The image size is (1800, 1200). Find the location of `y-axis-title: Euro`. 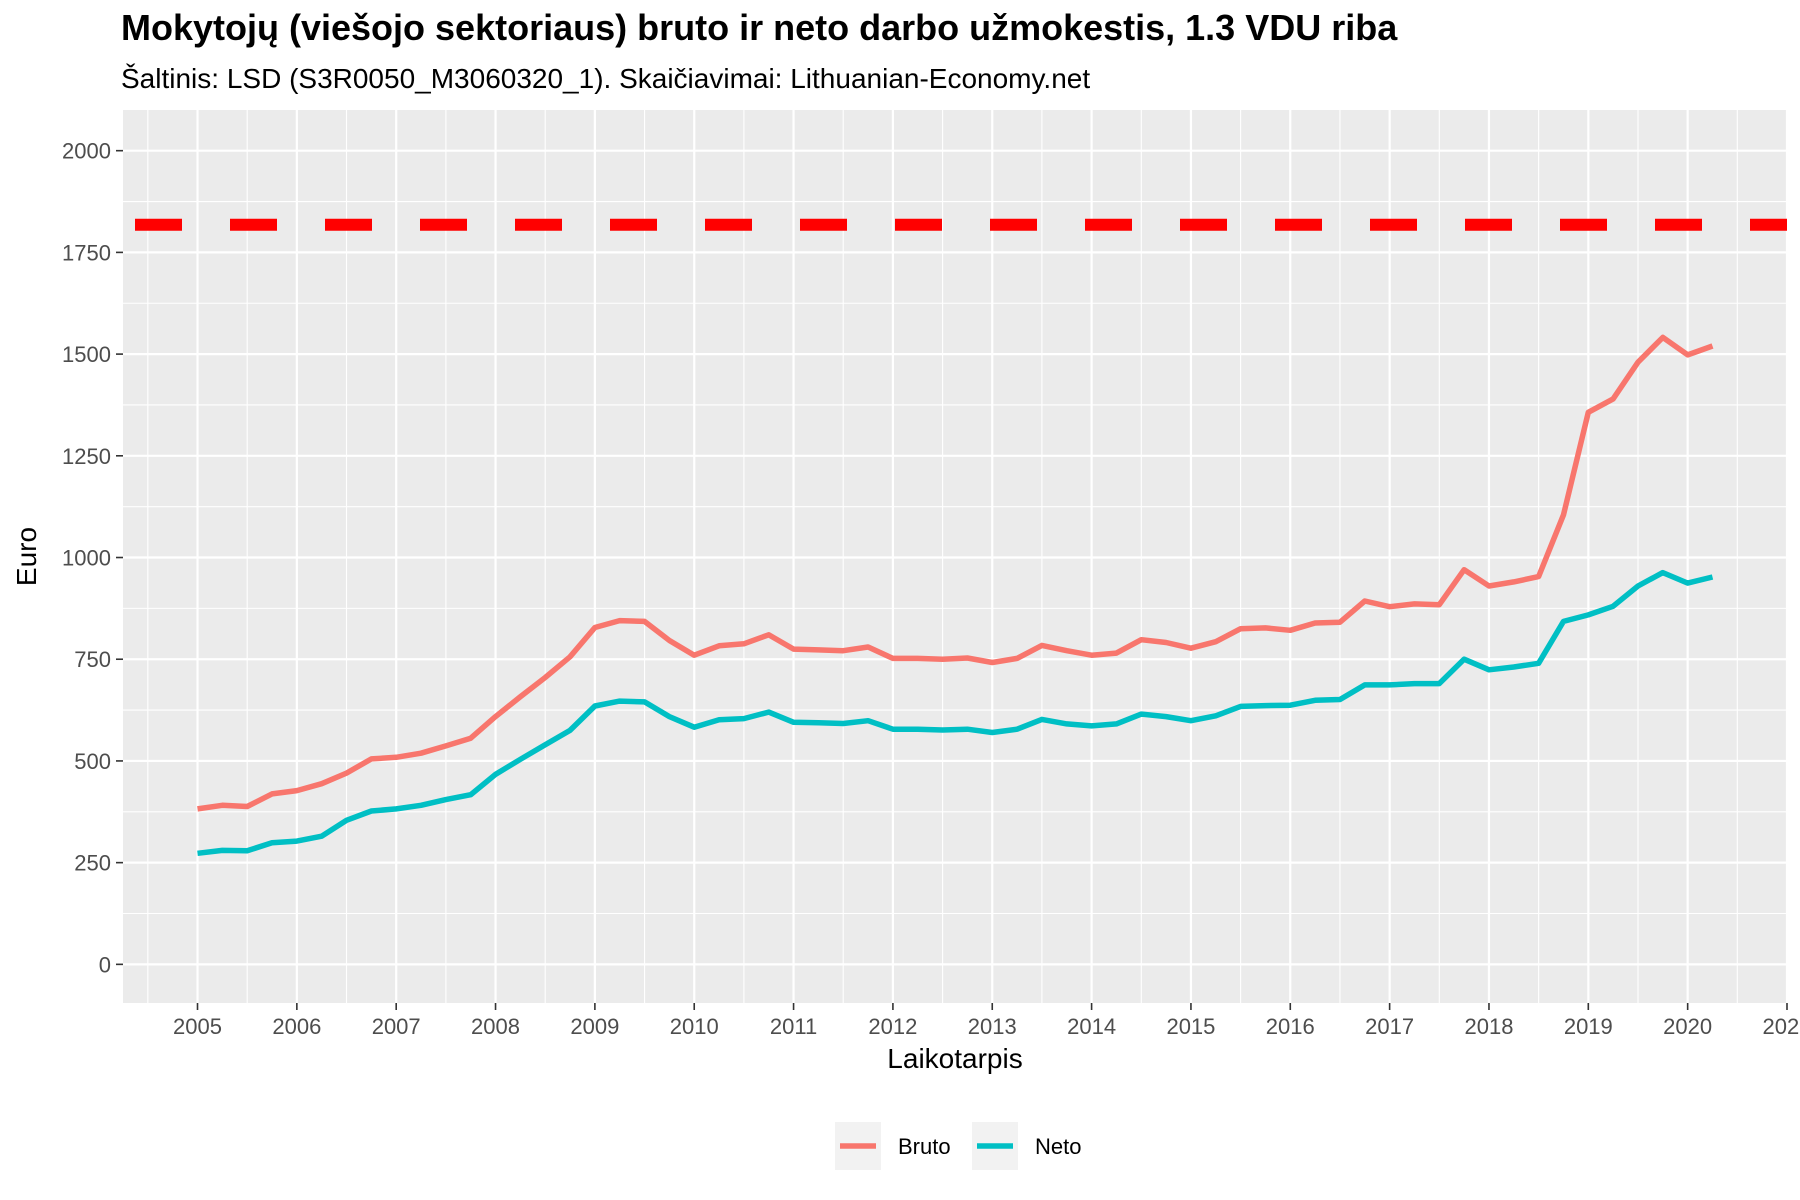

y-axis-title: Euro is located at coordinates (26, 556).